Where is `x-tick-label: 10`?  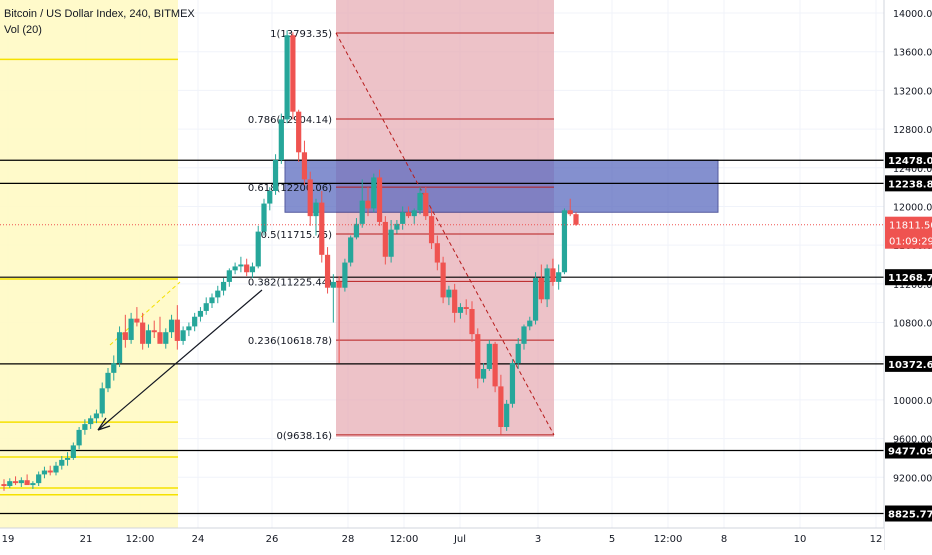 x-tick-label: 10 is located at coordinates (800, 539).